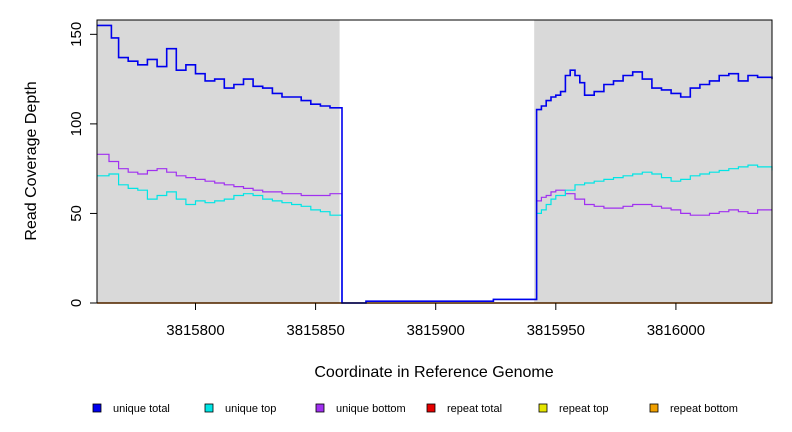 The image size is (792, 432). Describe the element at coordinates (474, 409) in the screenshot. I see `legend-label-repeat-total: repeat total` at that location.